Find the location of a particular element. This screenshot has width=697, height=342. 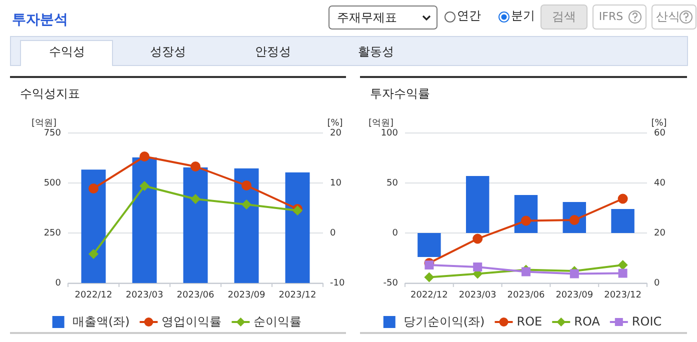

legend-label: 당기순이익(좌) is located at coordinates (444, 321).